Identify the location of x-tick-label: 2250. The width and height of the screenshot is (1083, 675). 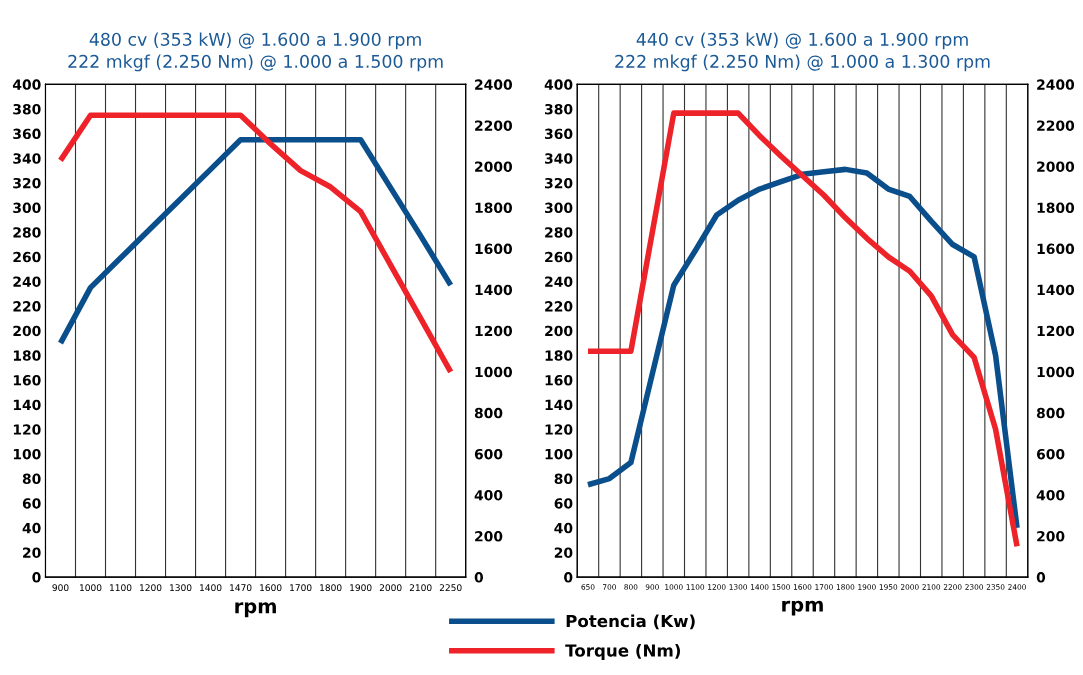
(450, 588).